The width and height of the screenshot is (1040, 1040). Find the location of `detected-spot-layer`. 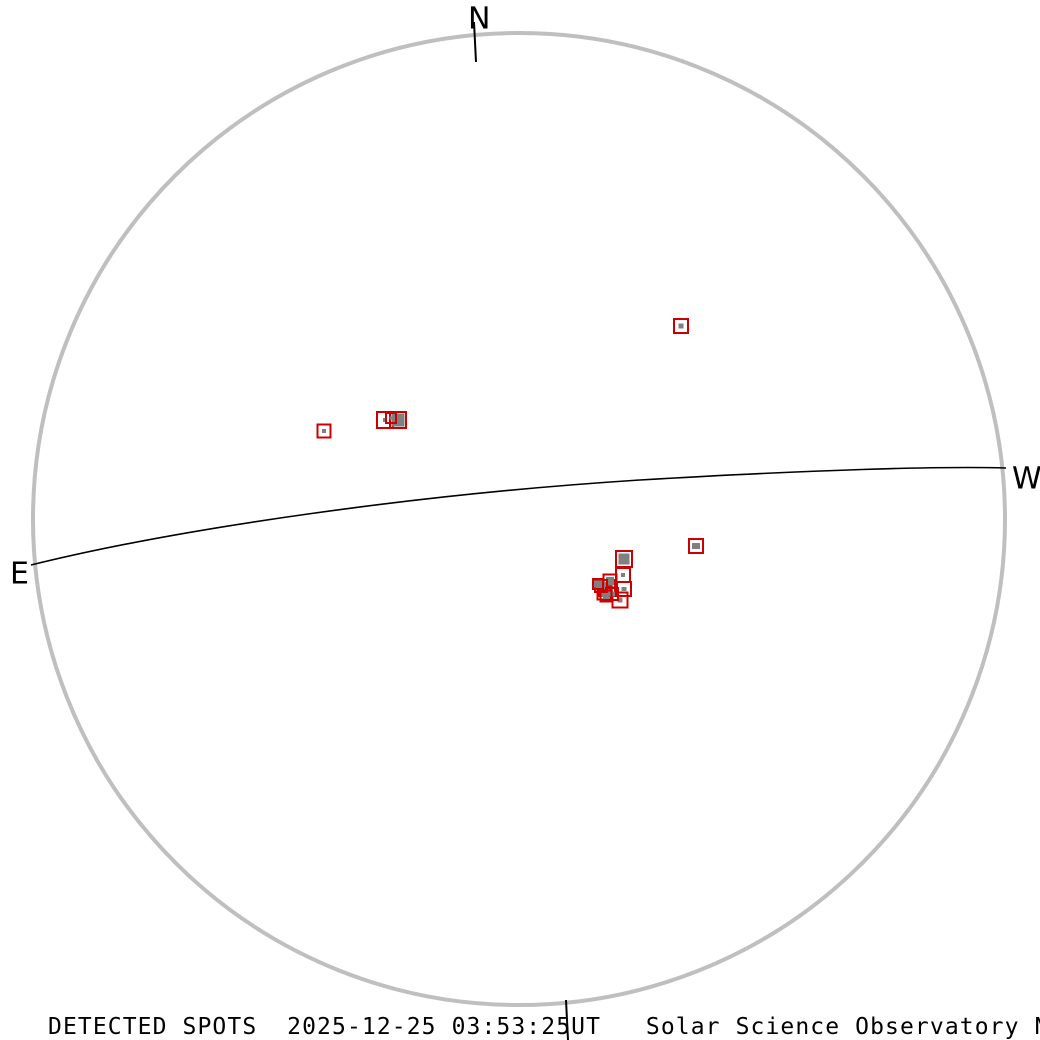

detected-spot-layer is located at coordinates (510, 463).